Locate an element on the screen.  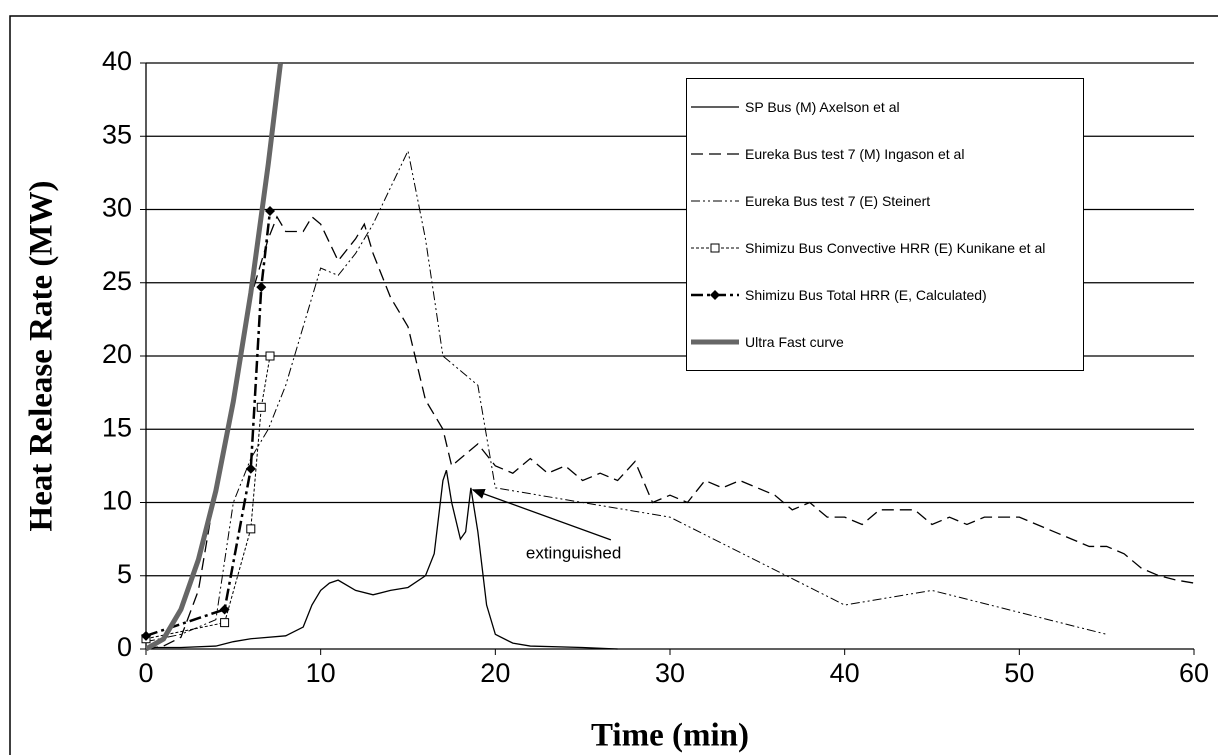
x-tick-label: 0 is located at coordinates (145, 673).